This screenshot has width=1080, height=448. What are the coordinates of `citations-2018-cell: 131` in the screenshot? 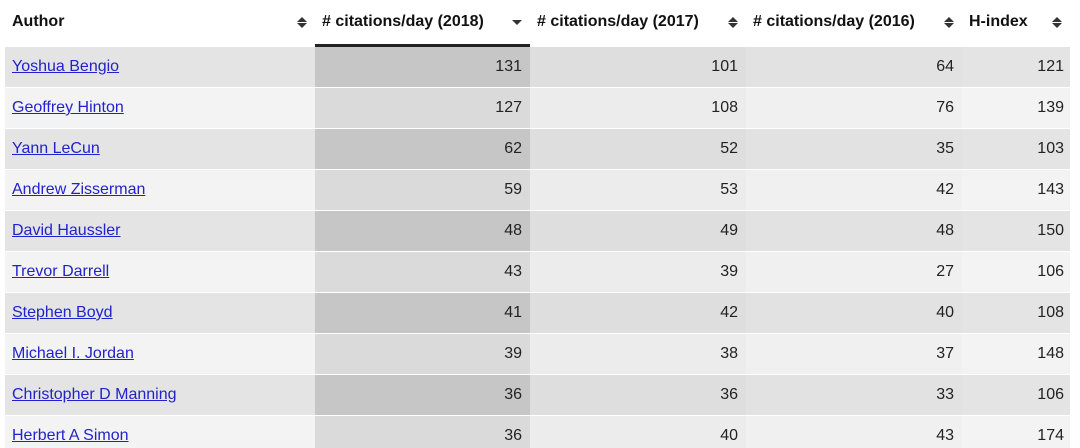 It's located at (422, 66).